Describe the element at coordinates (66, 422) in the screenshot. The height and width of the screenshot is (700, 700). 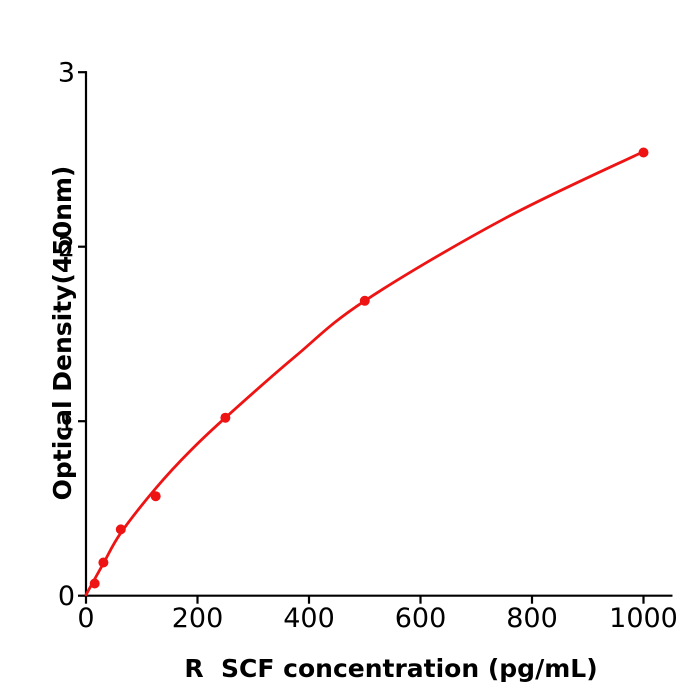
I see `y-tick-label: 1` at that location.